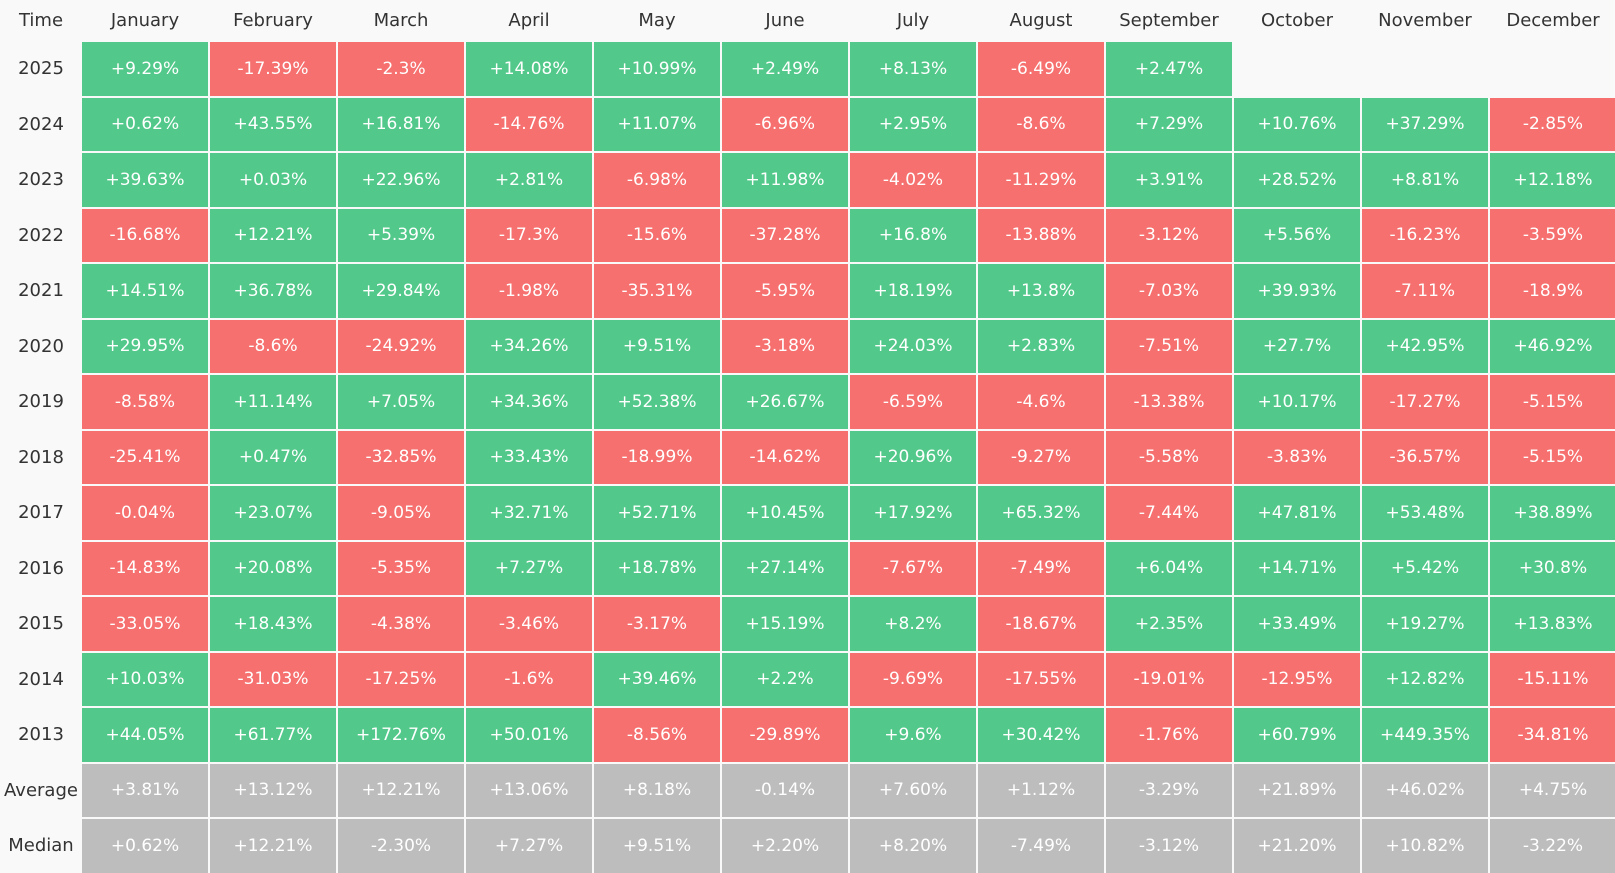 The image size is (1615, 873). Describe the element at coordinates (145, 346) in the screenshot. I see `return-cell: +29.95%` at that location.